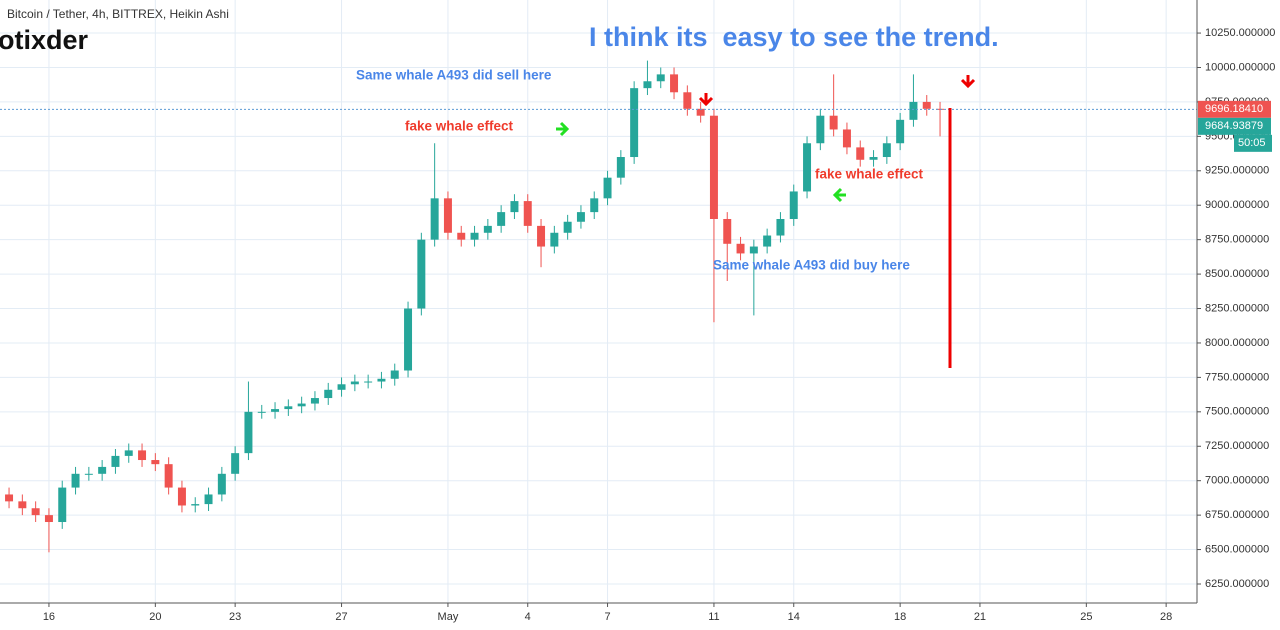 This screenshot has width=1280, height=630. What do you see at coordinates (1237, 481) in the screenshot?
I see `y-tick-label: 7000.000000` at bounding box center [1237, 481].